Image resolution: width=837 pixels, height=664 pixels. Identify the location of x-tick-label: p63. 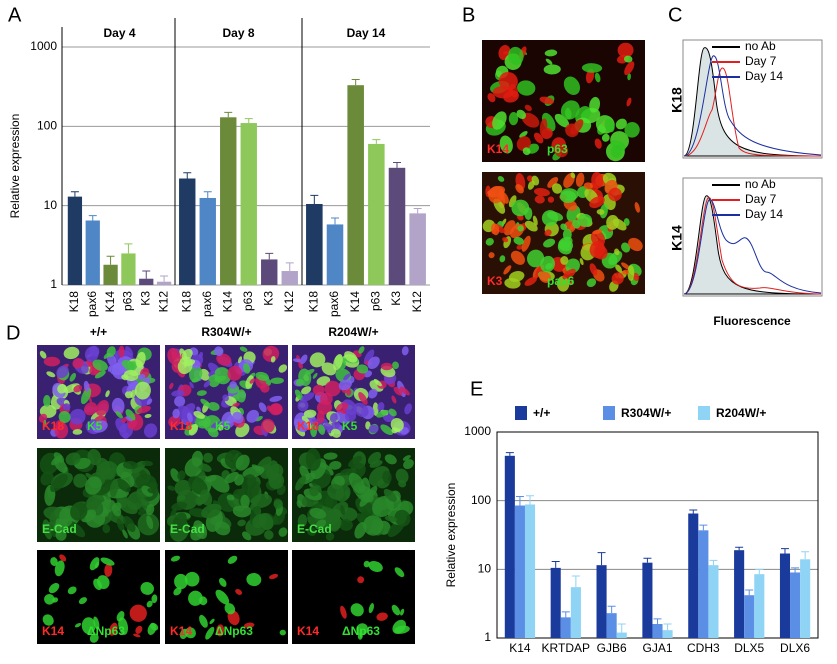
(376, 301).